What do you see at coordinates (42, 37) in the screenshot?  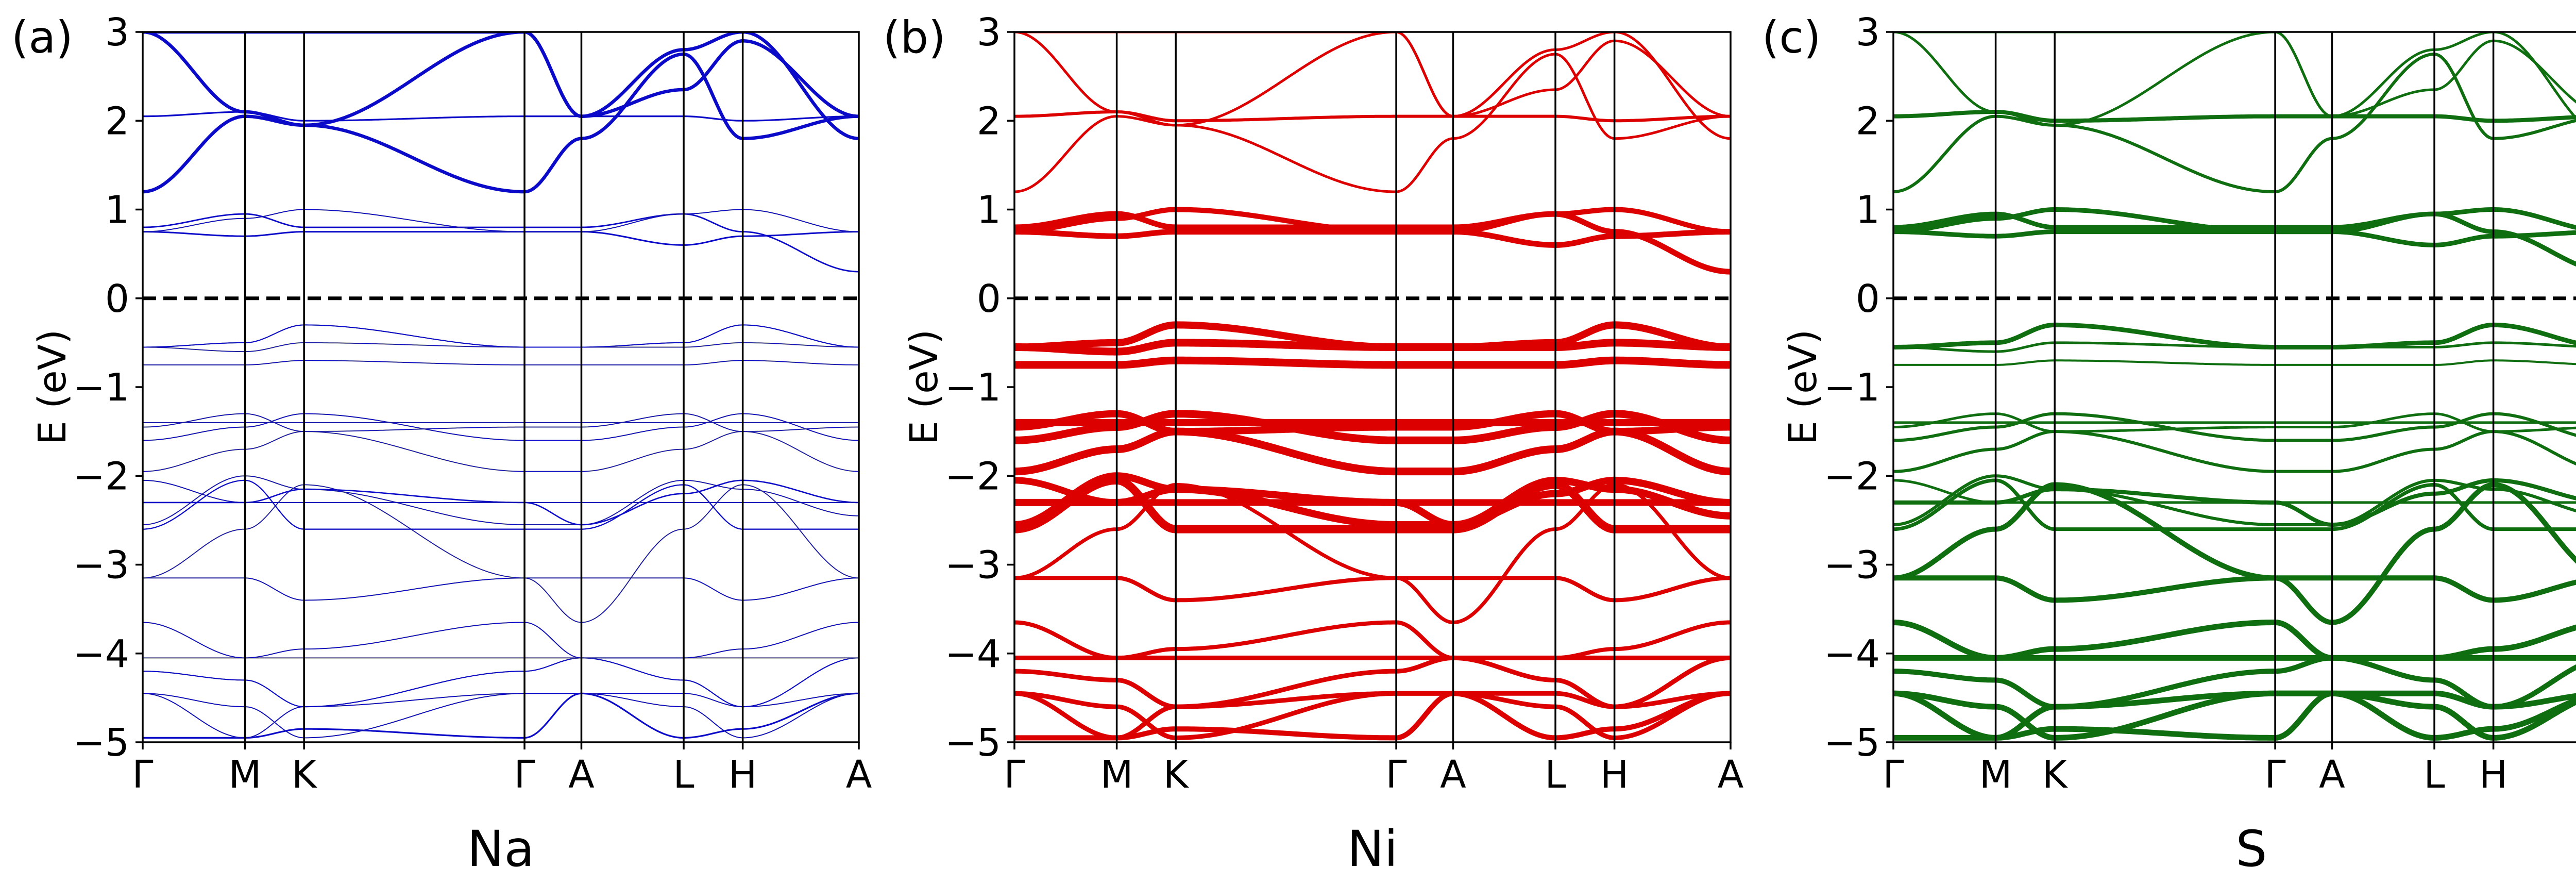 I see `panel-label: (a)` at bounding box center [42, 37].